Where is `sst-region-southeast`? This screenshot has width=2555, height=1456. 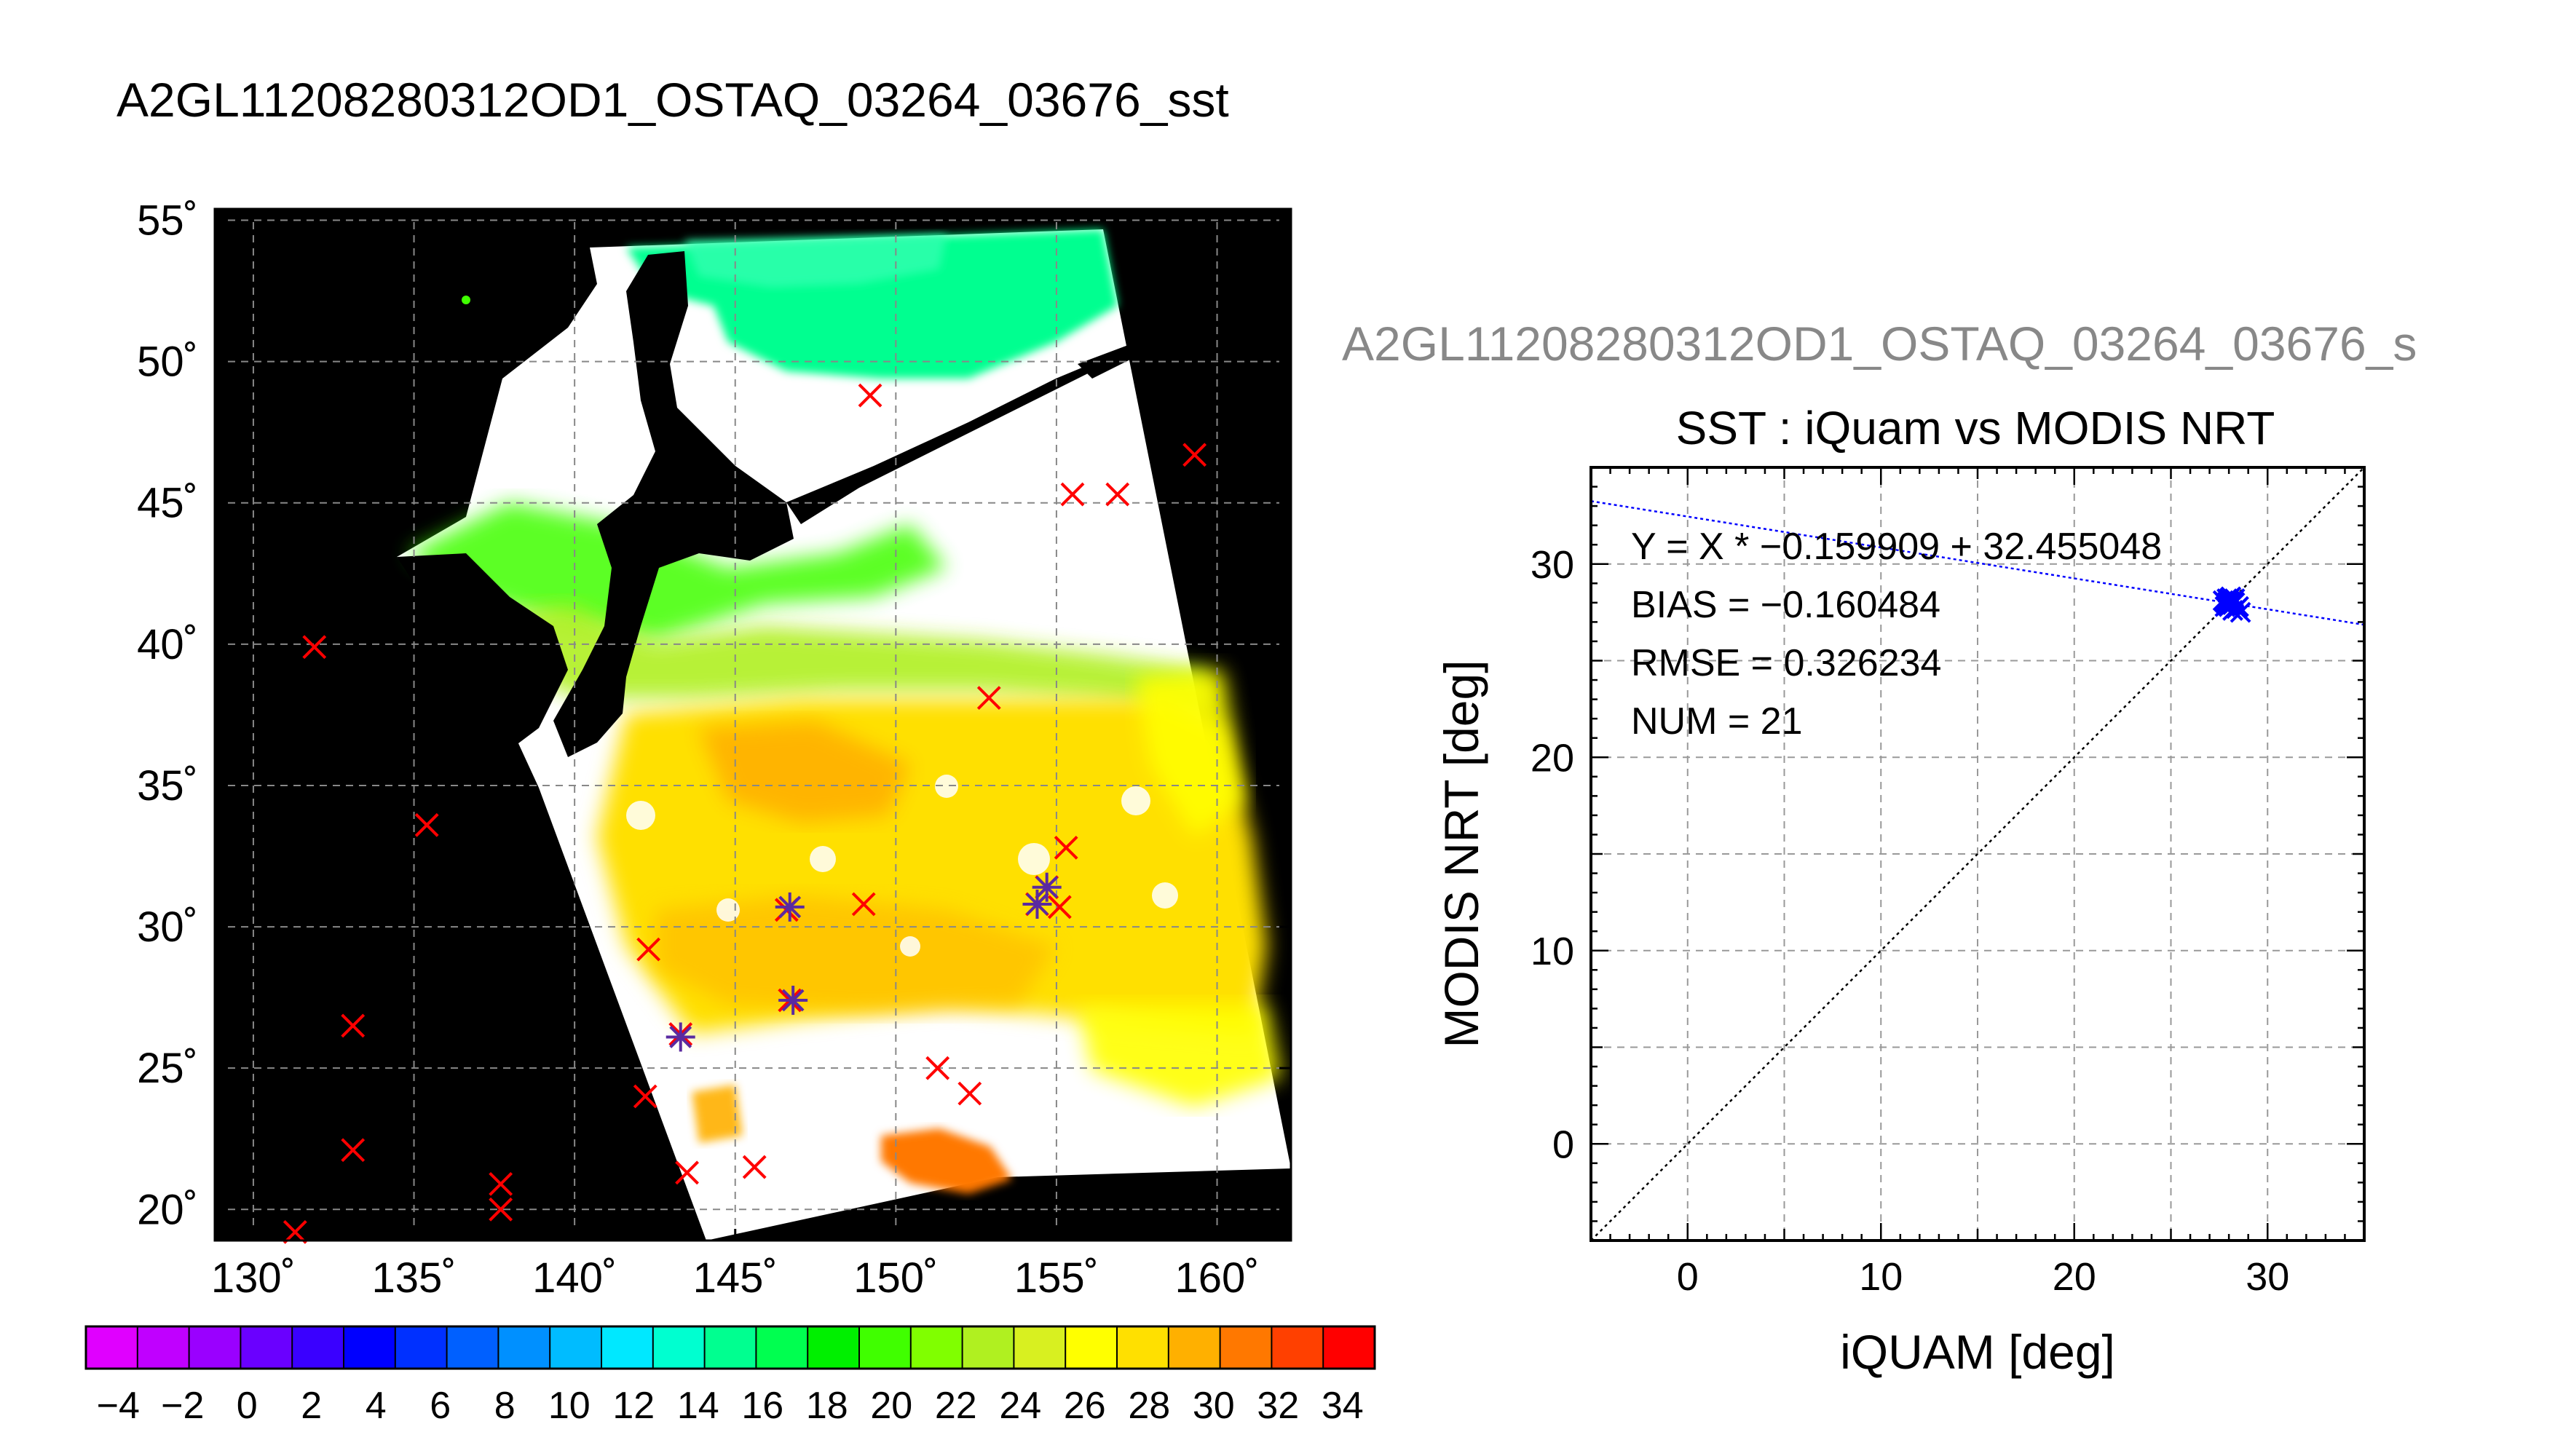
sst-region-southeast is located at coordinates (1180, 1056).